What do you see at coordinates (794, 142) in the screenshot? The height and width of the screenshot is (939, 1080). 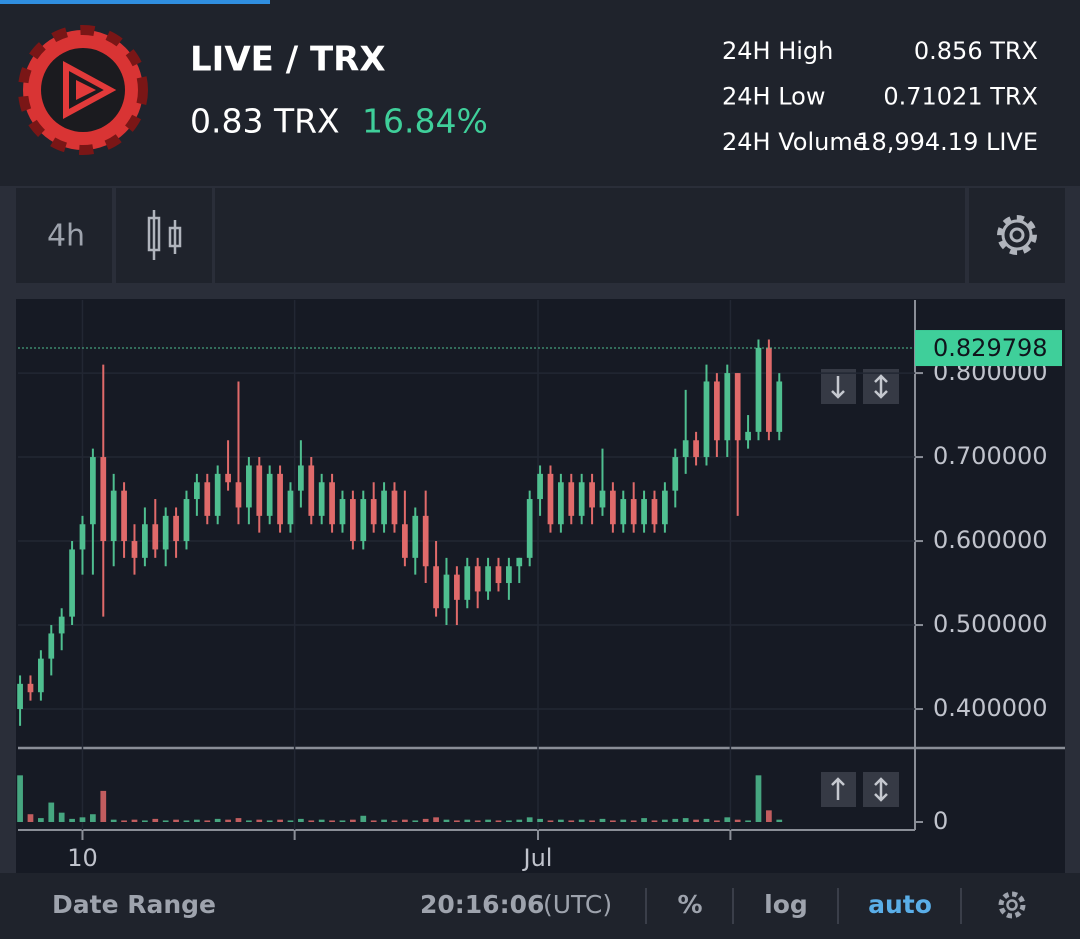 I see `stat-label: 24H Volume` at bounding box center [794, 142].